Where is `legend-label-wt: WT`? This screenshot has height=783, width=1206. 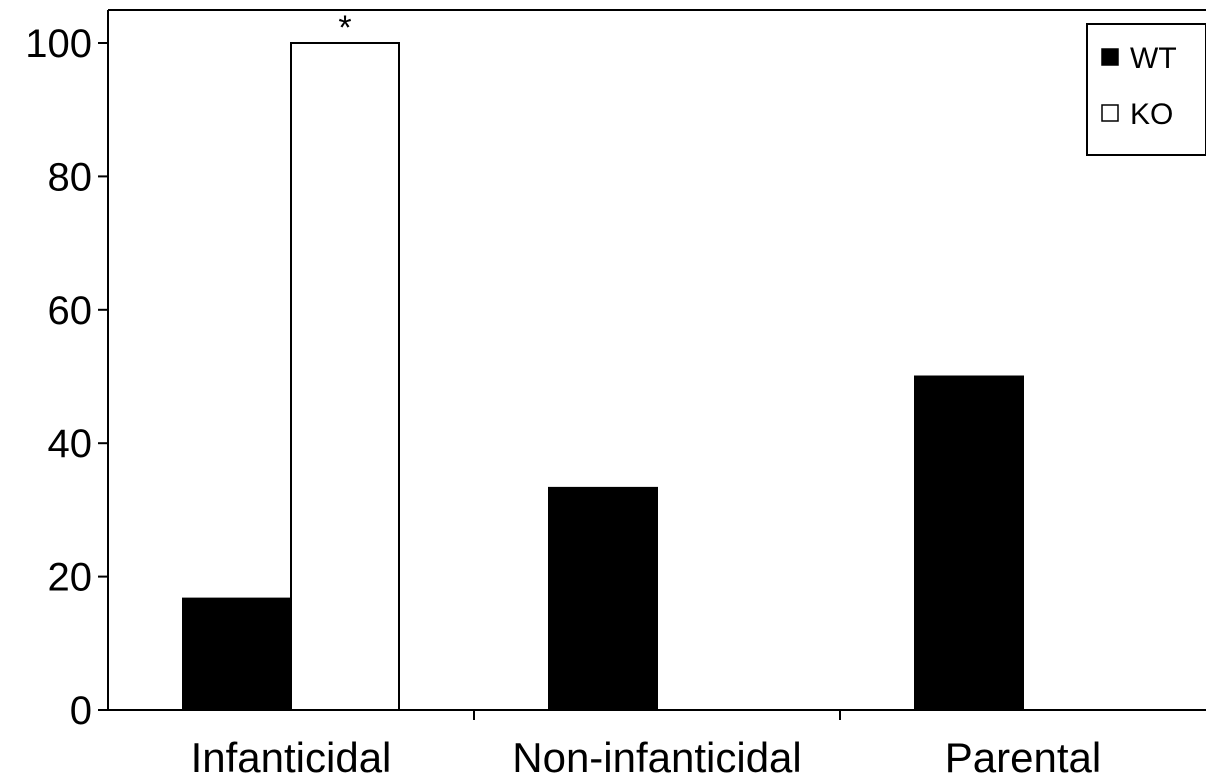
legend-label-wt: WT is located at coordinates (1153, 58).